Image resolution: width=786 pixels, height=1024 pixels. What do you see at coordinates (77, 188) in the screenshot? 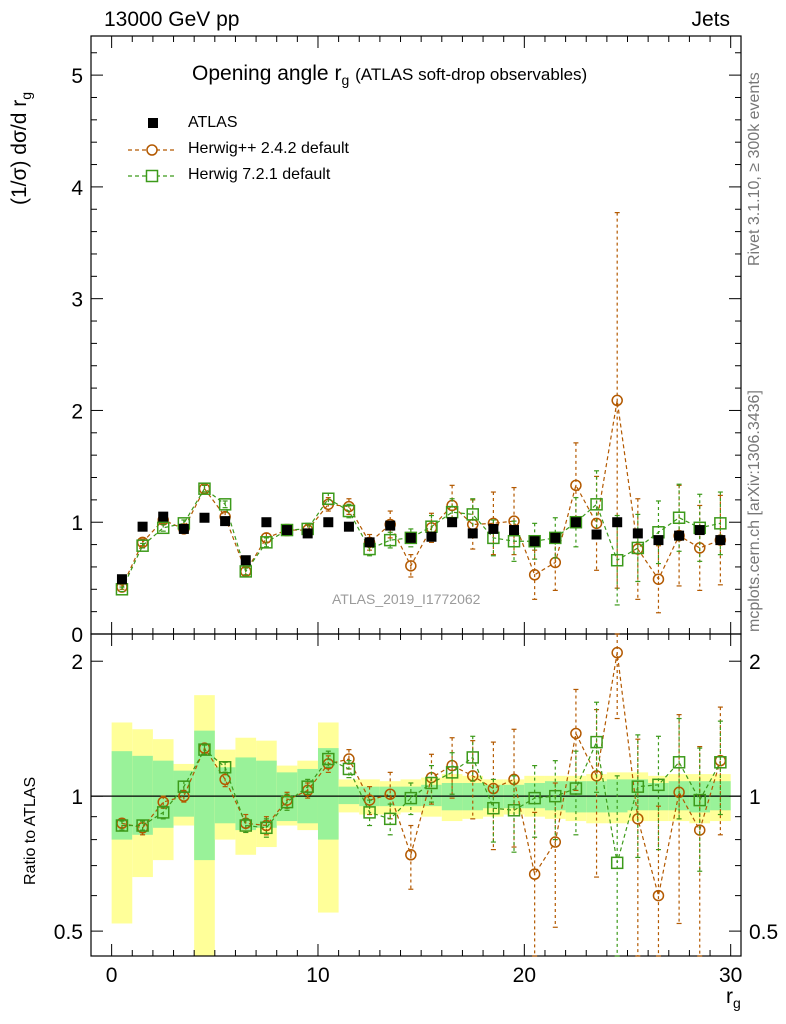
I see `main-y-tick-label: 4` at bounding box center [77, 188].